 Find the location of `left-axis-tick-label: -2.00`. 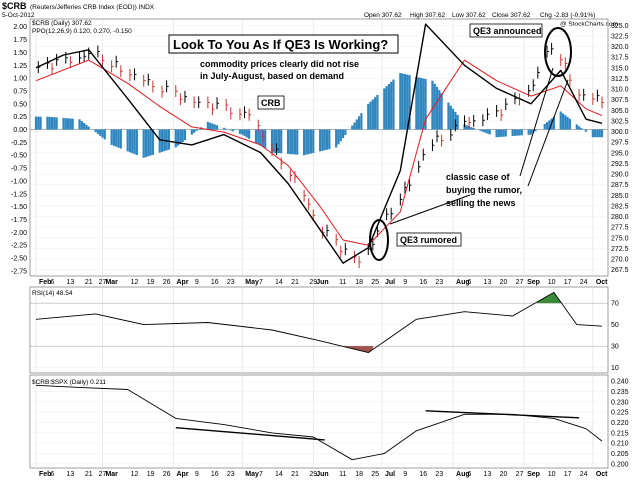

left-axis-tick-label: -2.00 is located at coordinates (19, 233).